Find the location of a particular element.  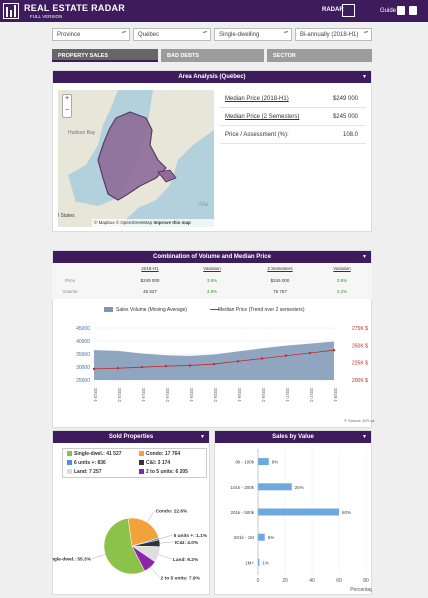

legend-item: 2 to 5 units: 6 205 is located at coordinates (163, 472).